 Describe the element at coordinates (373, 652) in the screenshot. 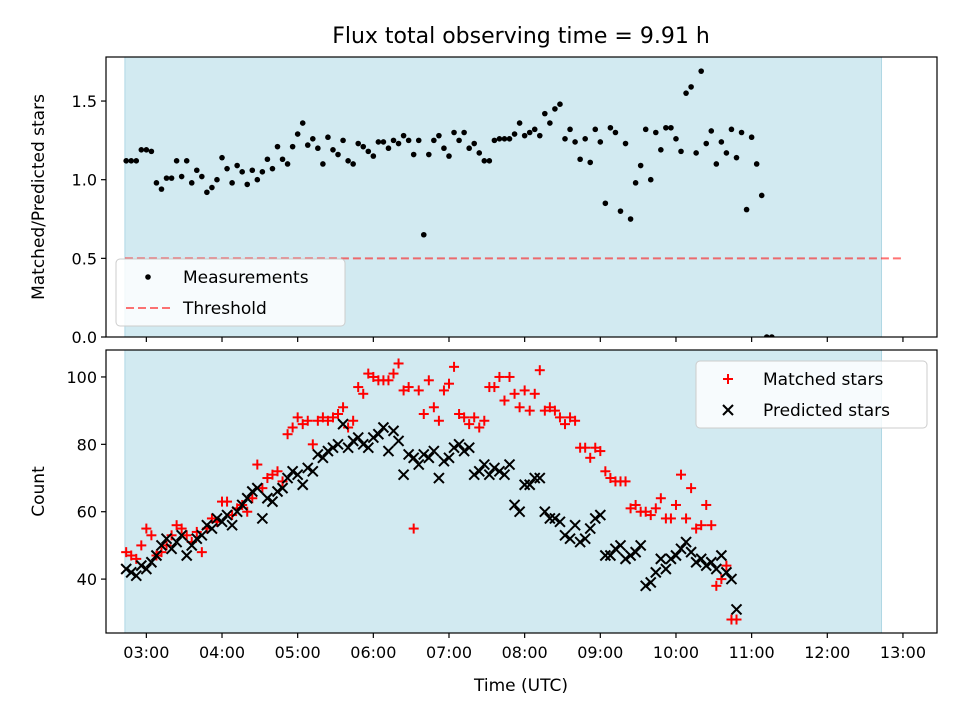

I see `x-tick-label: 06:00` at that location.